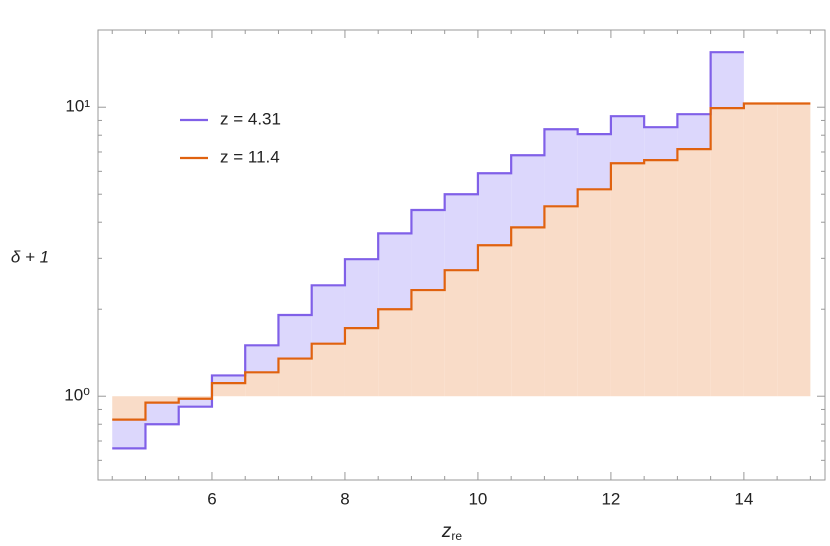 Image resolution: width=830 pixels, height=546 pixels. I want to click on x-tick-label: 8, so click(344, 498).